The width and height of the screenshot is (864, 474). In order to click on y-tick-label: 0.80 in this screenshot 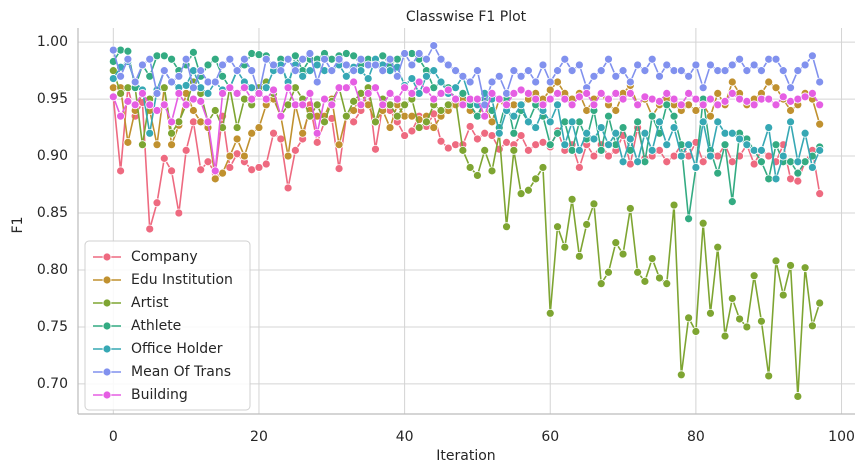, I will do `click(52, 270)`.